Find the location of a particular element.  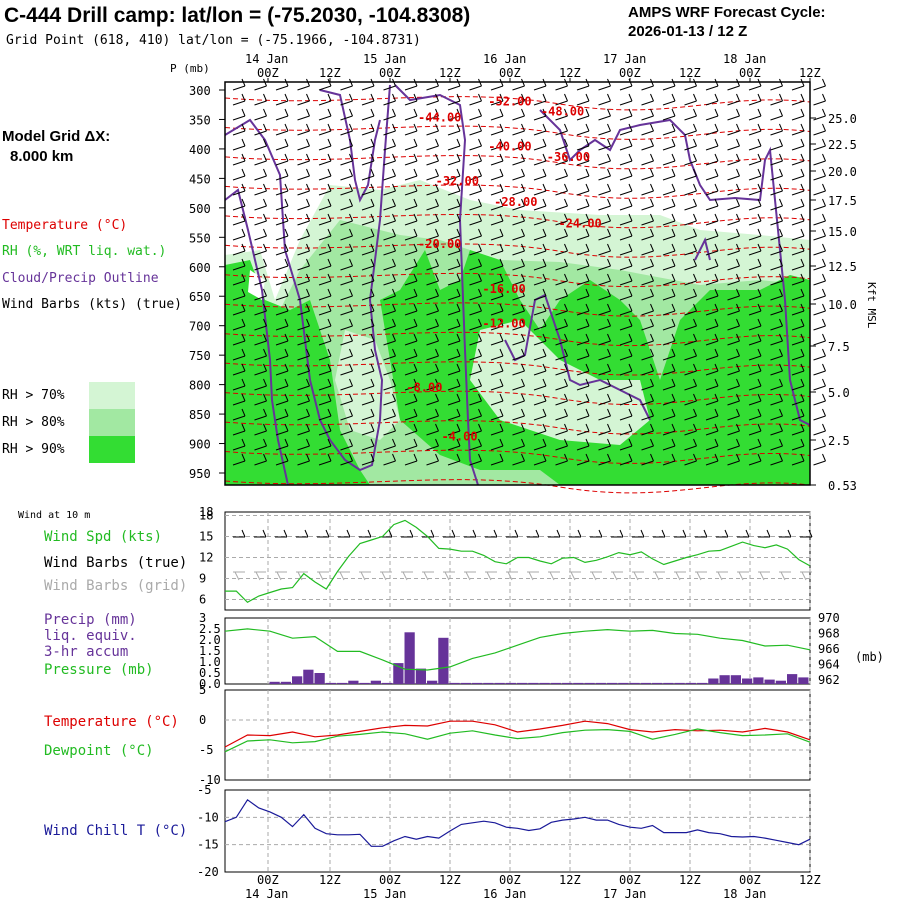

forecast-cycle-label: AMPS WRF Forecast Cycle: is located at coordinates (727, 12).